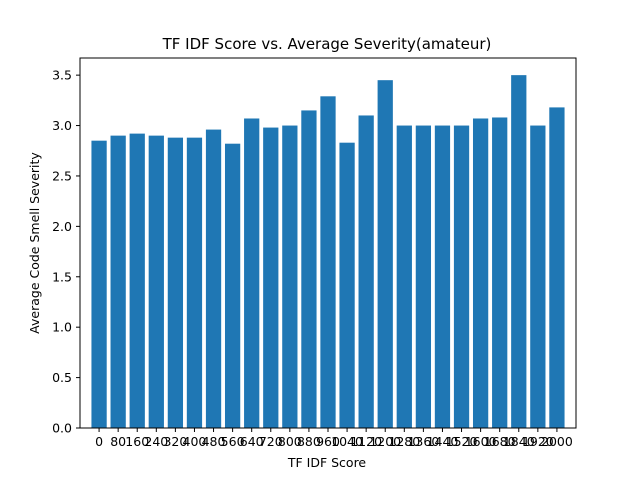 The height and width of the screenshot is (480, 640). I want to click on x-tick-label: 1840, so click(519, 441).